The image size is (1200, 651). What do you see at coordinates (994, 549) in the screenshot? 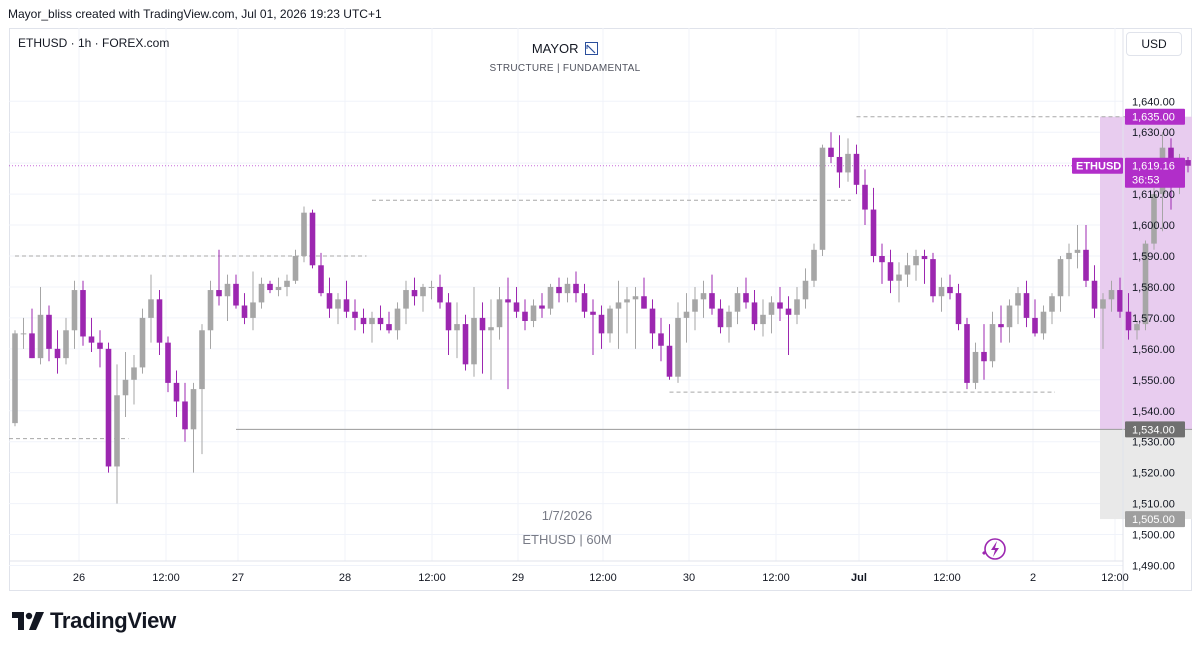
I see `lightning-icon` at bounding box center [994, 549].